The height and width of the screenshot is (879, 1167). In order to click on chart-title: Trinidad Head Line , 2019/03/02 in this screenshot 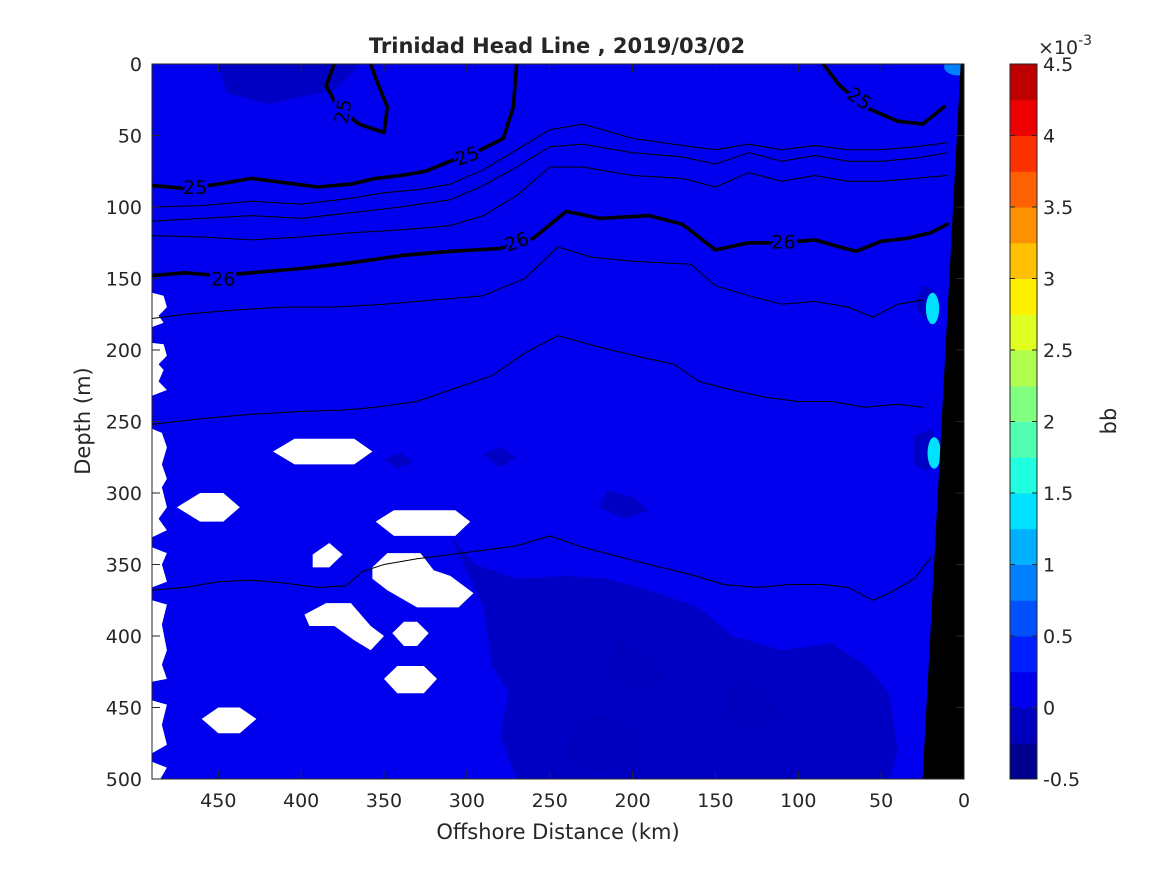, I will do `click(557, 46)`.